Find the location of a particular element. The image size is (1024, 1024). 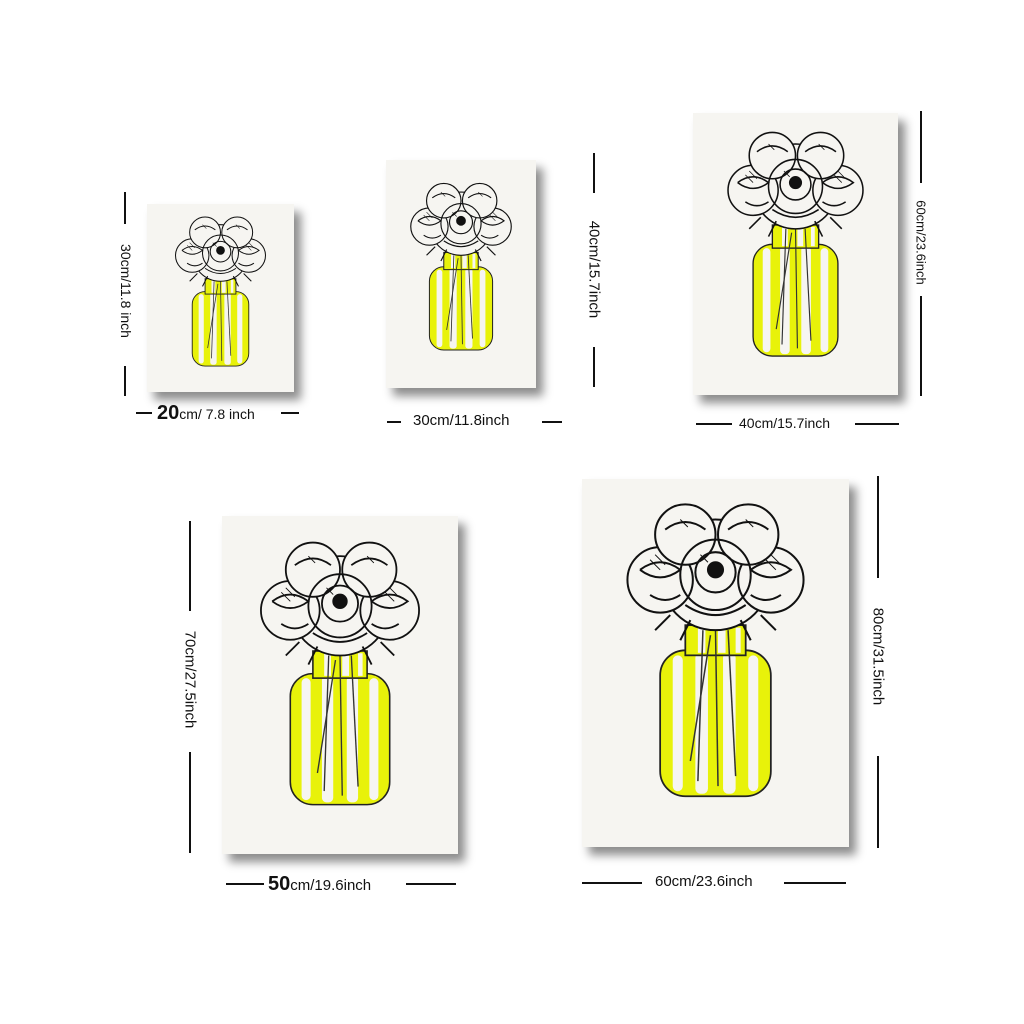

height-number: 70 is located at coordinates (190, 639).